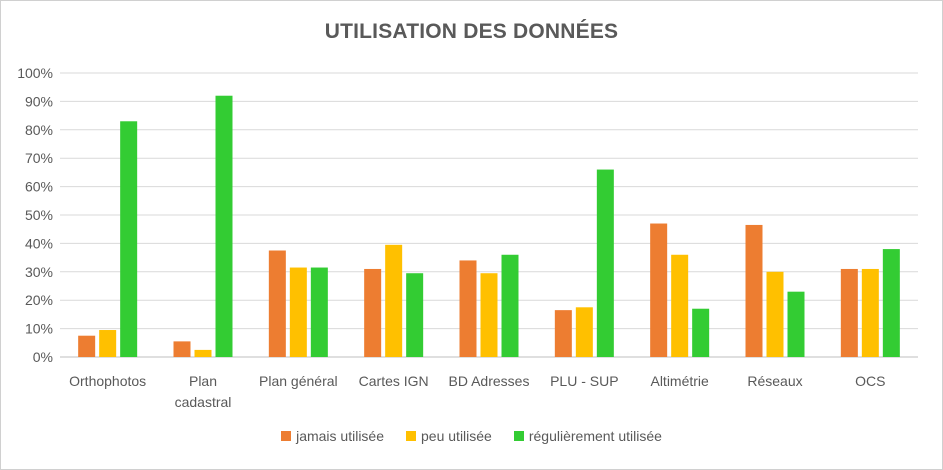 The height and width of the screenshot is (470, 943). Describe the element at coordinates (203, 391) in the screenshot. I see `x-tick-label: Plan cadastral` at that location.